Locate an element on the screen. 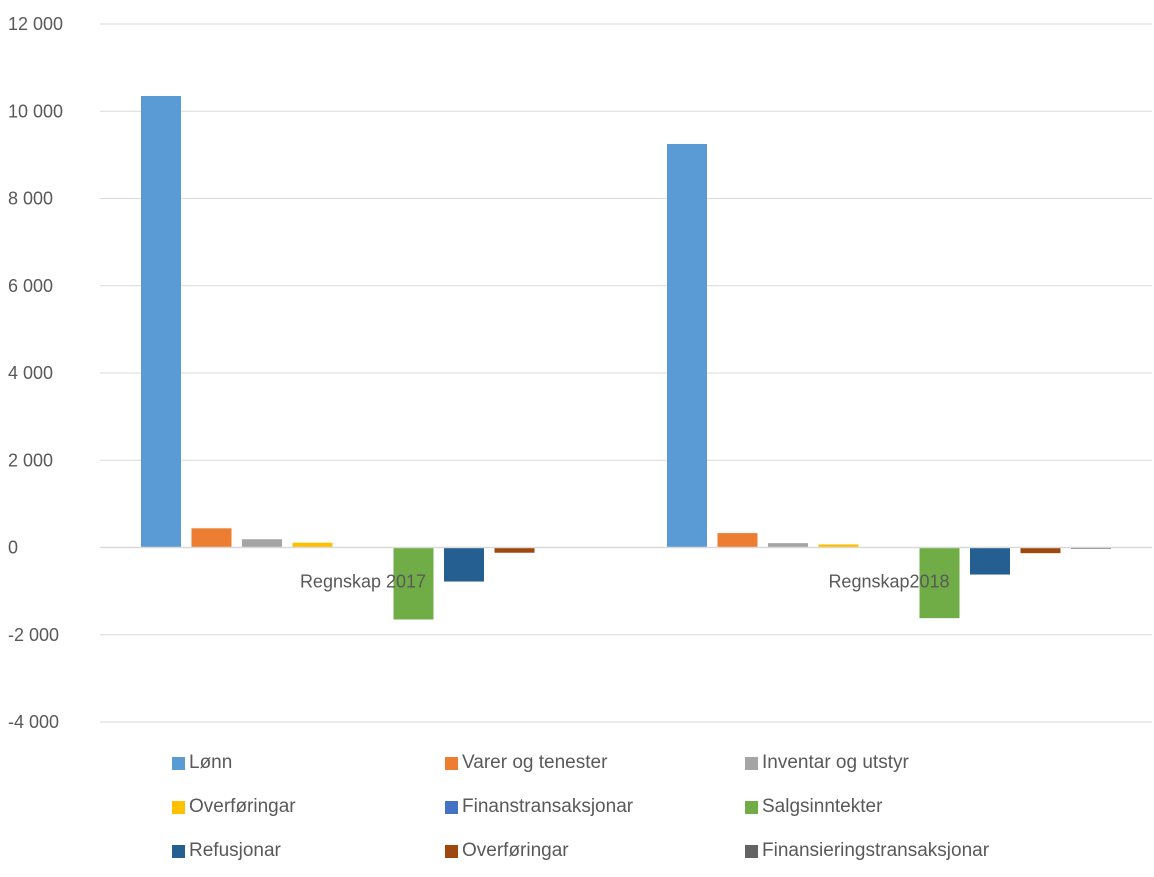 Image resolution: width=1154 pixels, height=877 pixels. legend-item: Finansieringstransaksjonar is located at coordinates (867, 851).